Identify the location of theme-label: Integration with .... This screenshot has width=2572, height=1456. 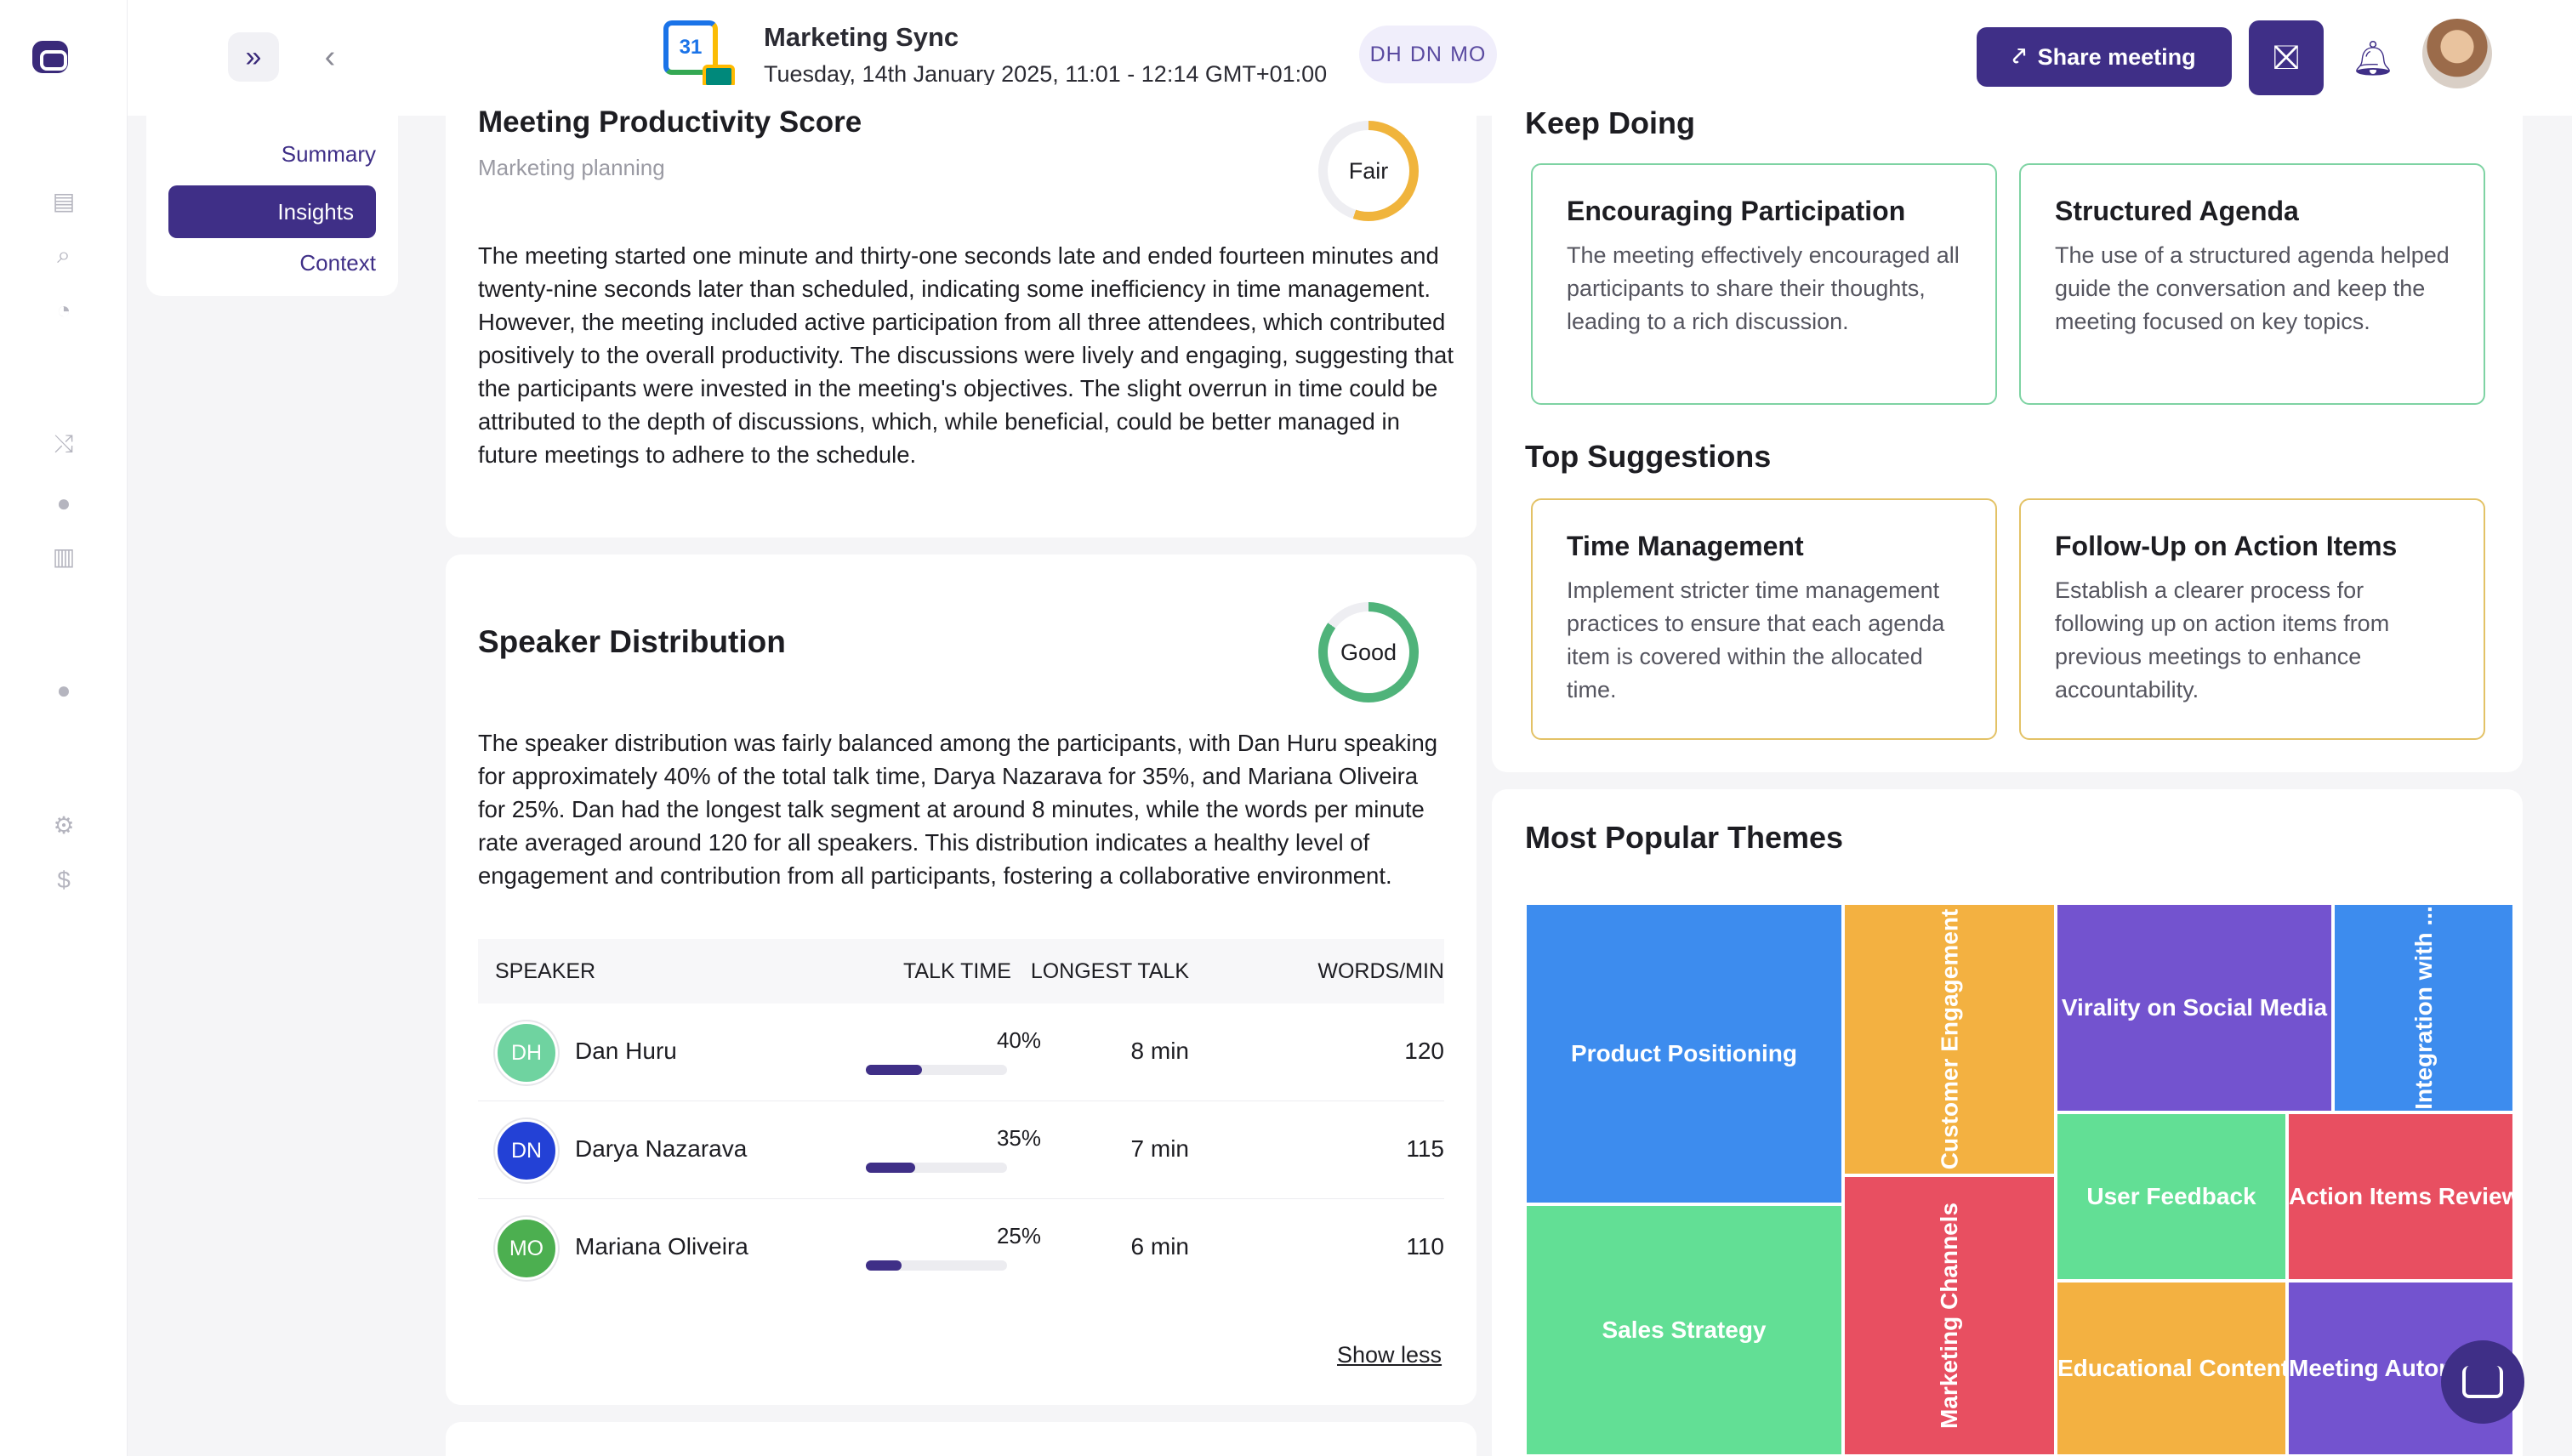
(2424, 1008).